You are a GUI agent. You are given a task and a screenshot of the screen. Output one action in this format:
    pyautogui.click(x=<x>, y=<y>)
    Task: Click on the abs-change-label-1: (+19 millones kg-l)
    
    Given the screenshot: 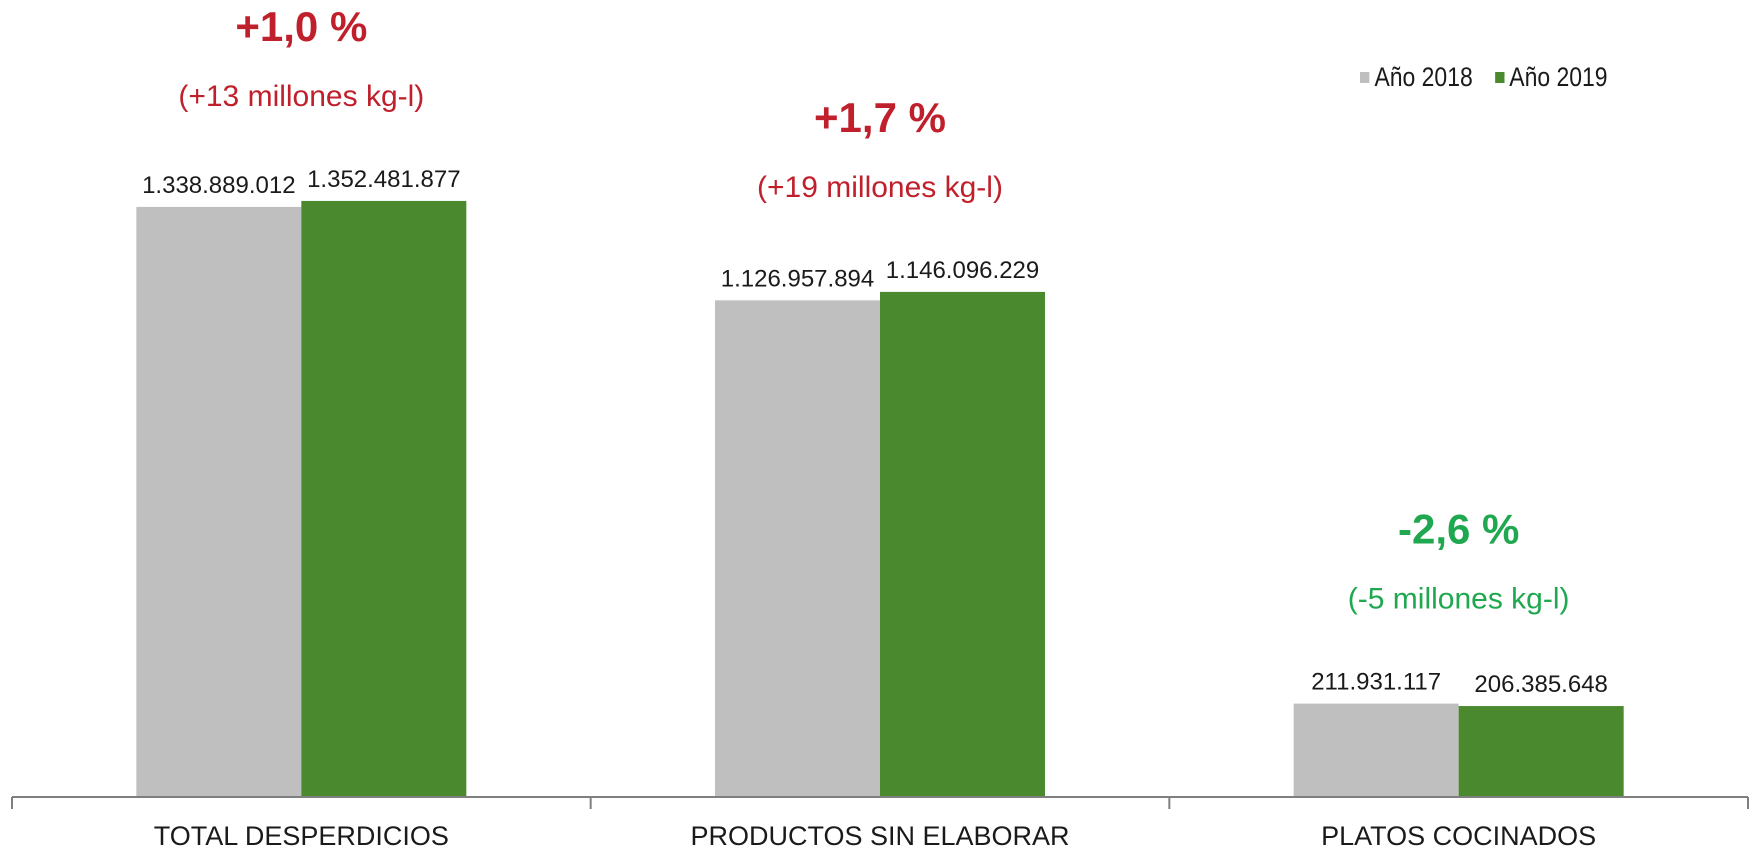 What is the action you would take?
    pyautogui.click(x=880, y=187)
    